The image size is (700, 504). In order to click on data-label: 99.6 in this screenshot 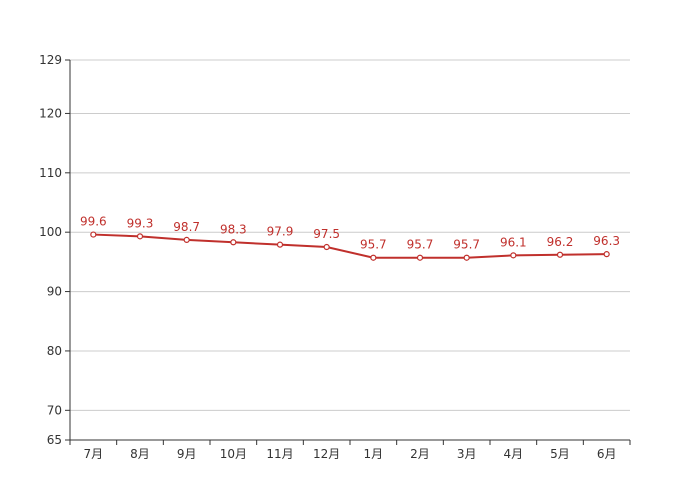, I will do `click(93, 222)`.